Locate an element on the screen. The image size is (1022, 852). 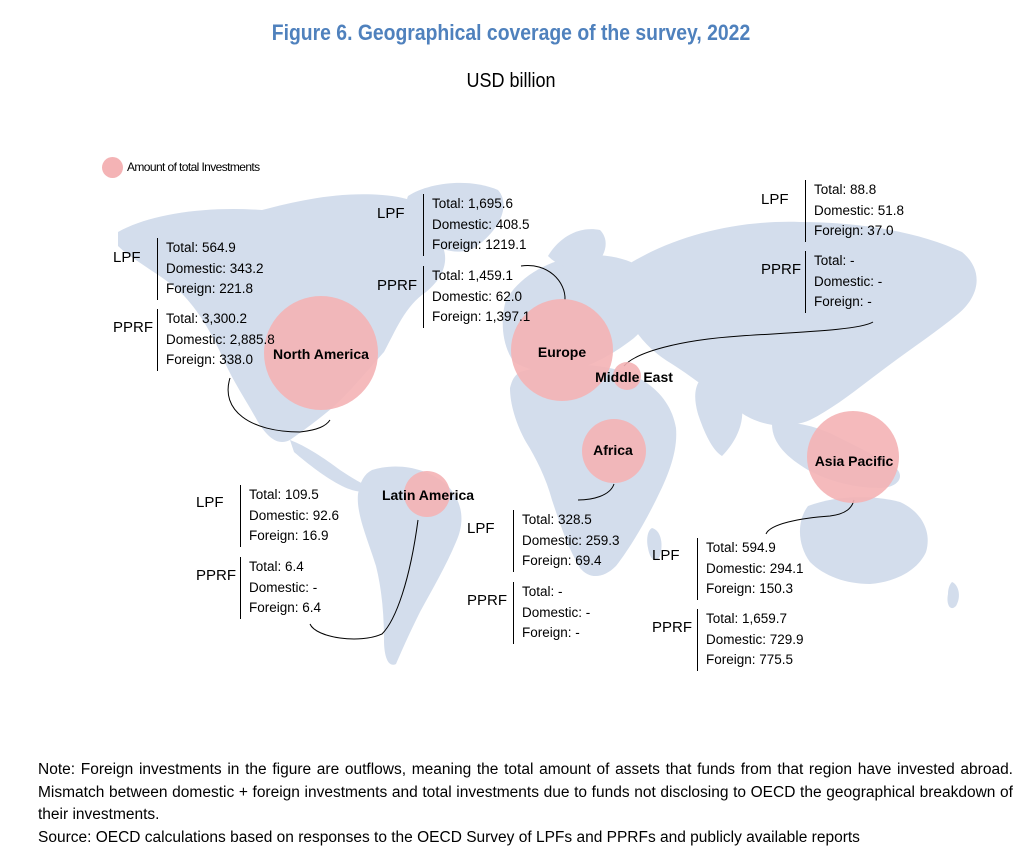
continent-scandinavia is located at coordinates (577, 249).